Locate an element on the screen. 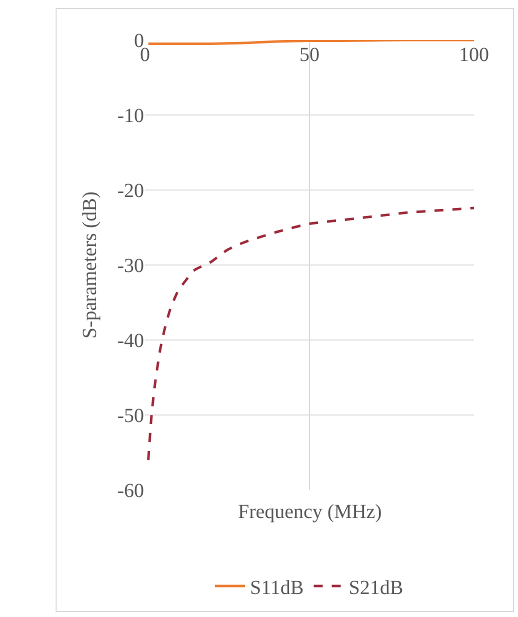 This screenshot has height=617, width=518. y-tick-label: -40 is located at coordinates (130, 341).